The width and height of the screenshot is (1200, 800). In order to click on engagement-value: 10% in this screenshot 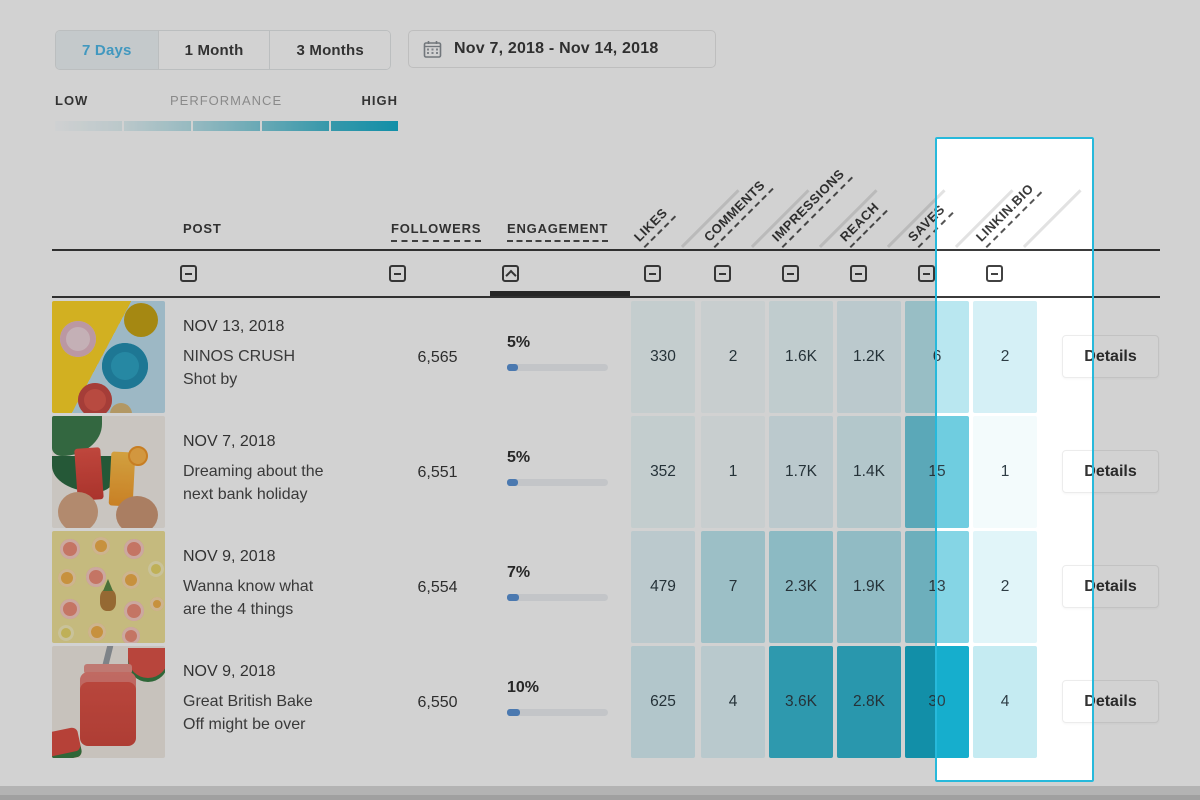, I will do `click(523, 687)`.